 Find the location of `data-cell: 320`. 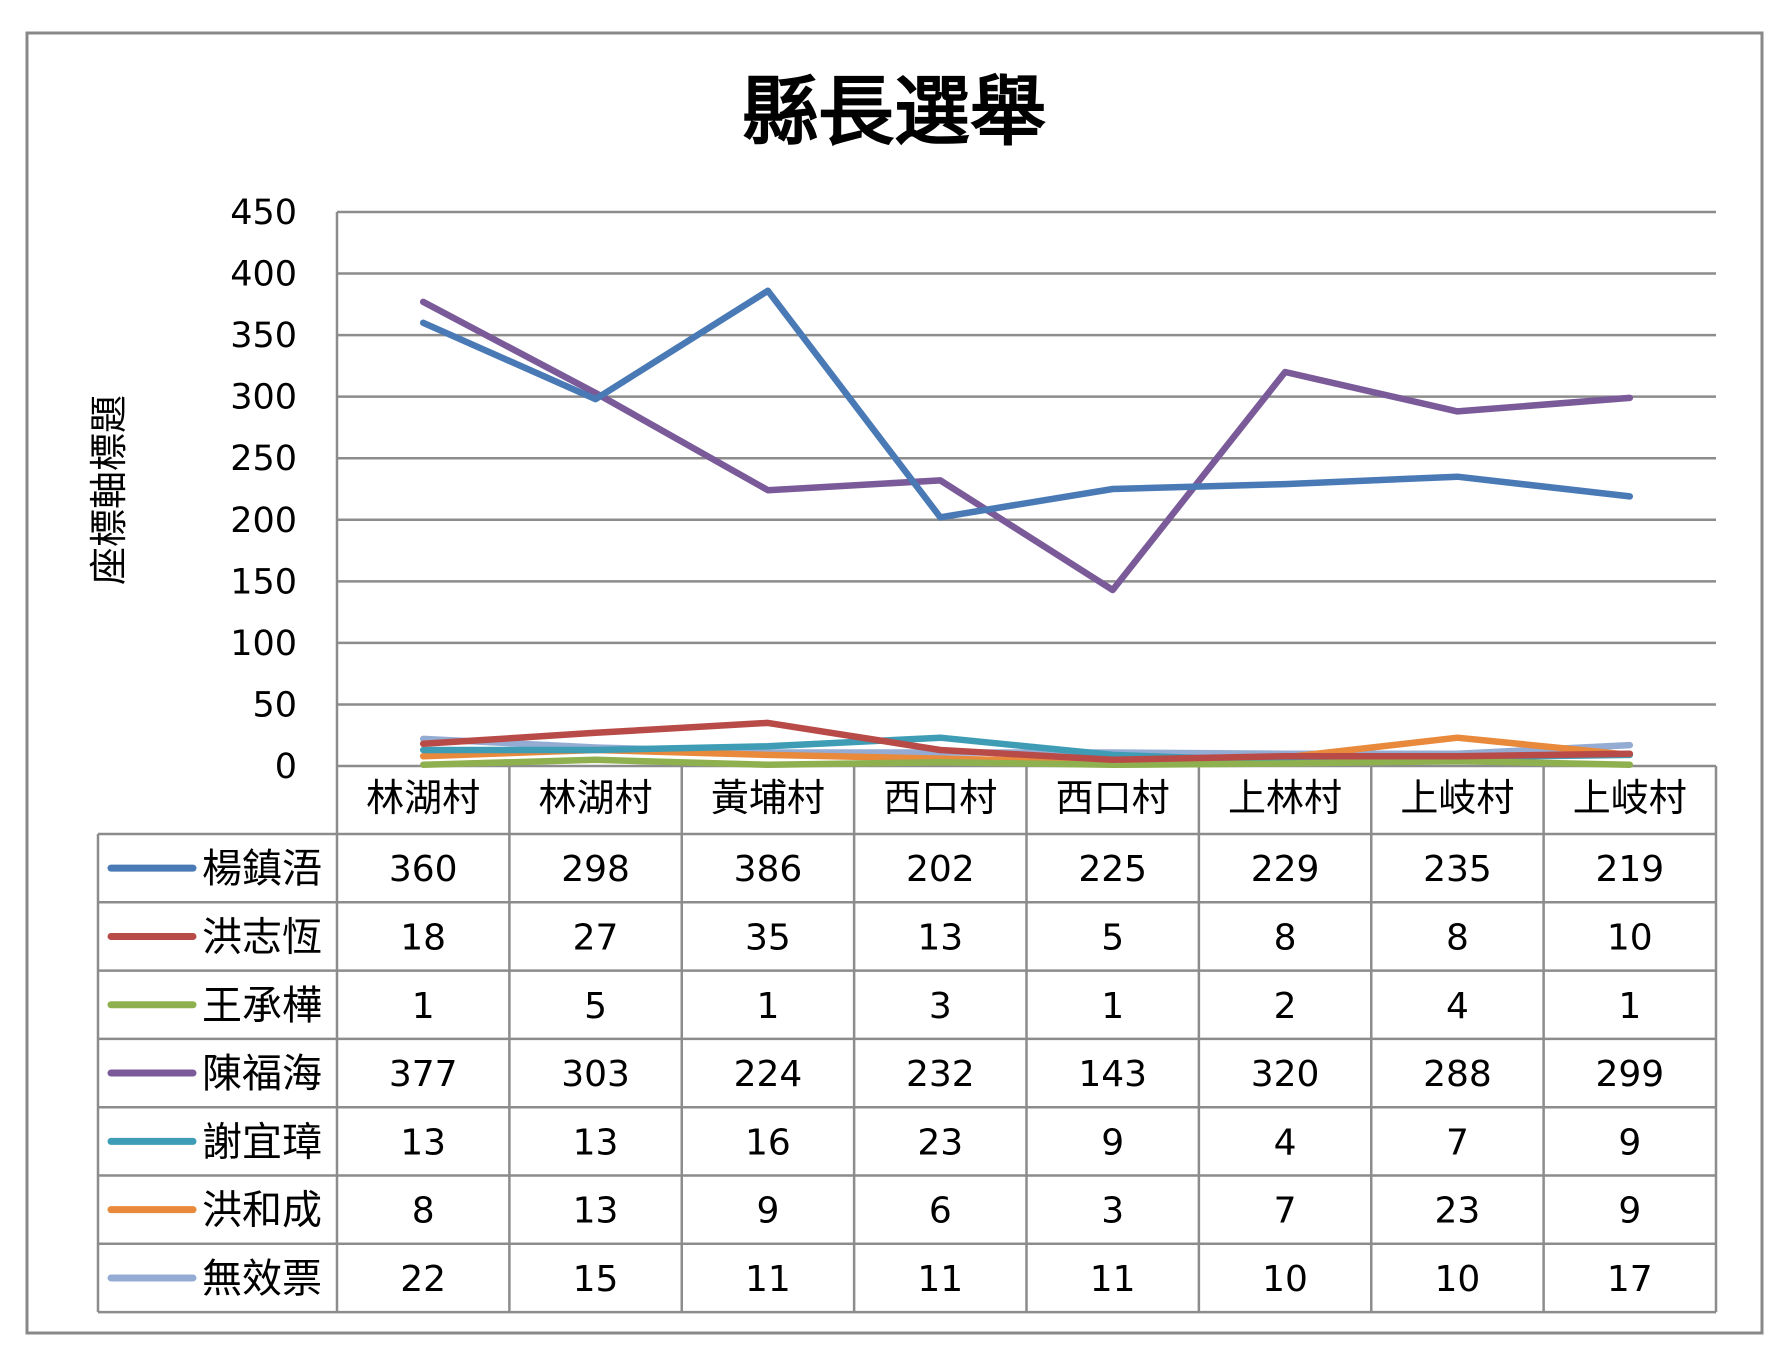

data-cell: 320 is located at coordinates (1285, 1074).